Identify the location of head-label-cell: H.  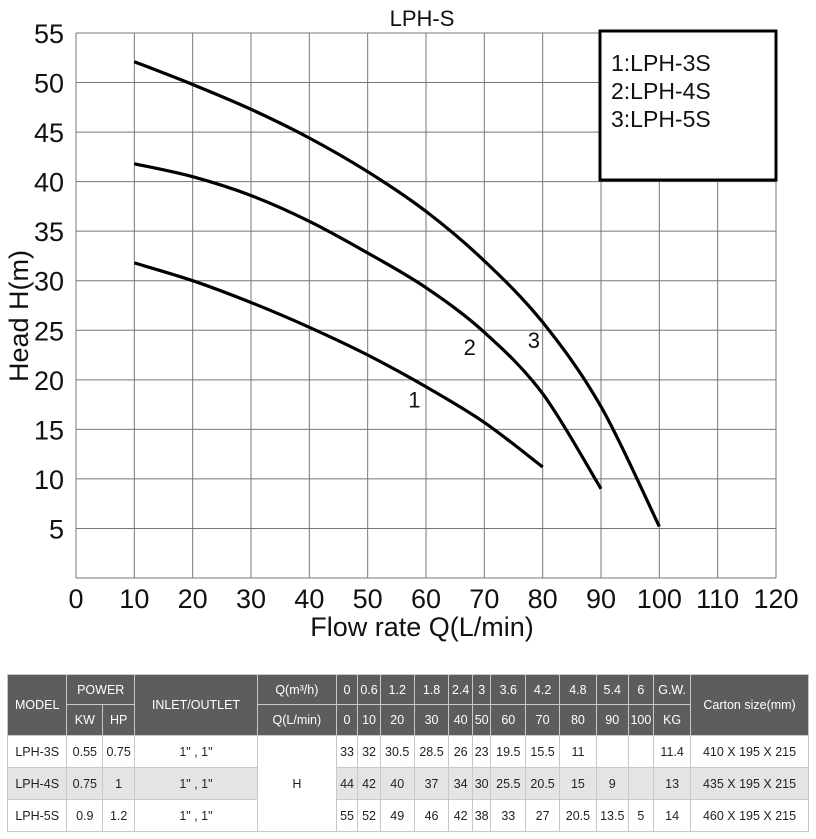
(296, 783).